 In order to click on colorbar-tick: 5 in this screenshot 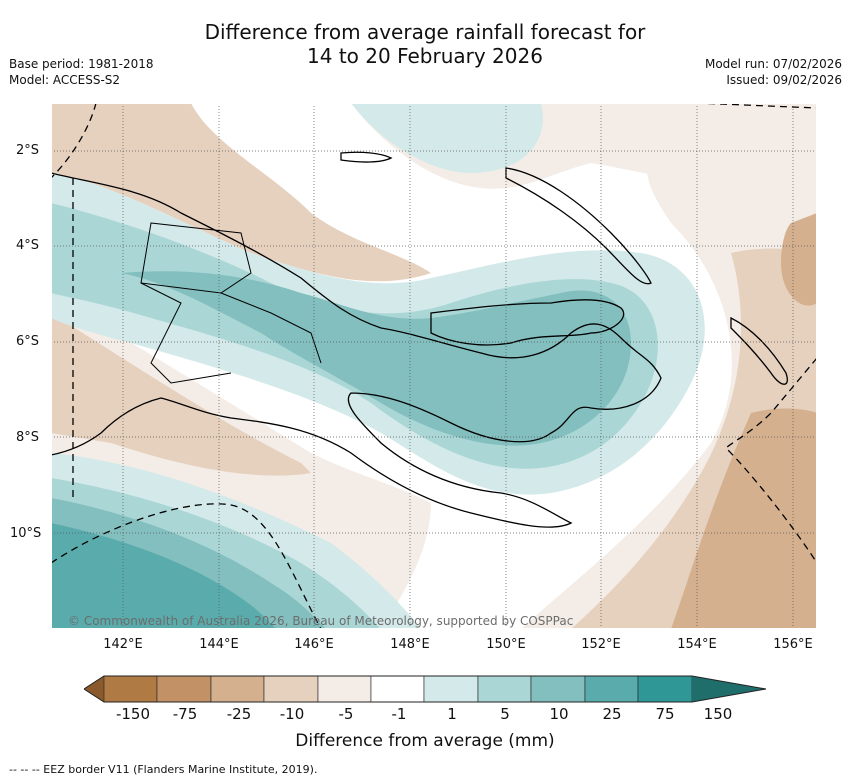, I will do `click(505, 714)`.